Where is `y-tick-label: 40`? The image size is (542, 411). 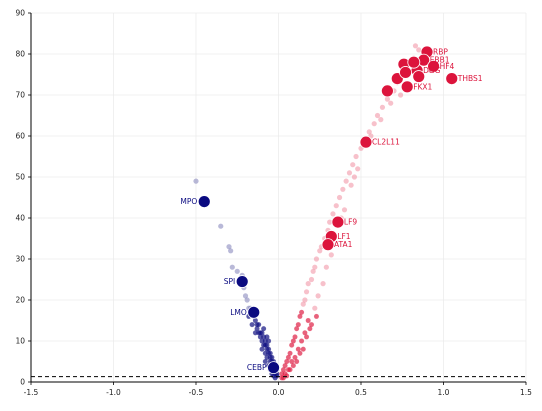
y-tick-label: 40 is located at coordinates (20, 218).